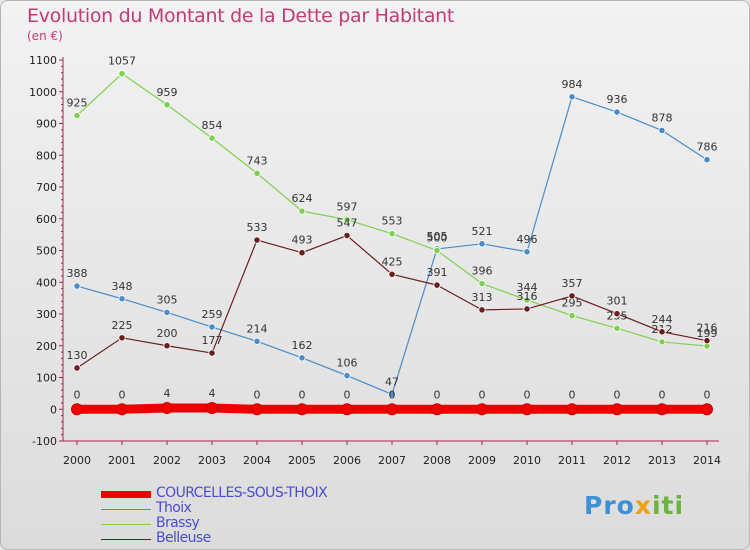  I want to click on data-label: 547, so click(347, 223).